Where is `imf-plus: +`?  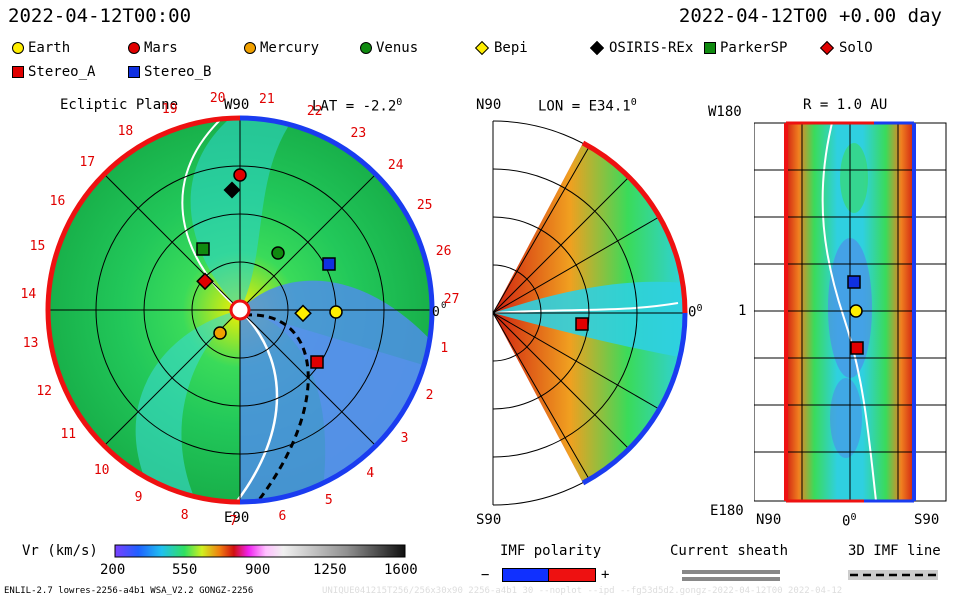 imf-plus: + is located at coordinates (605, 575).